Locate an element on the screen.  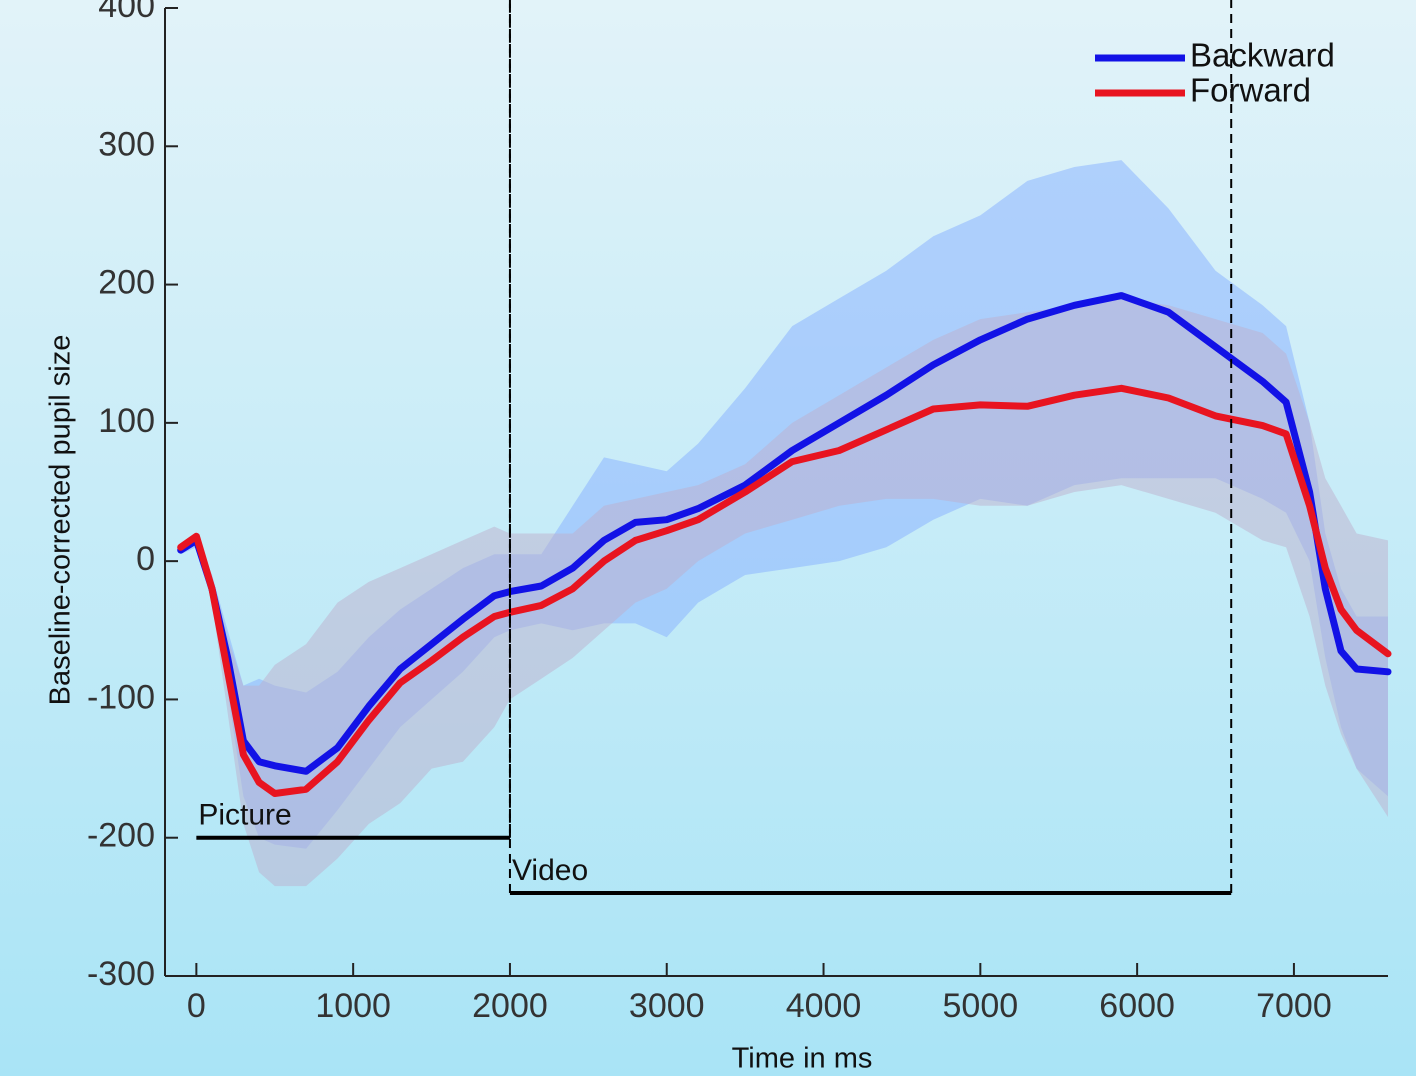
legend-label: Forward is located at coordinates (1250, 90).